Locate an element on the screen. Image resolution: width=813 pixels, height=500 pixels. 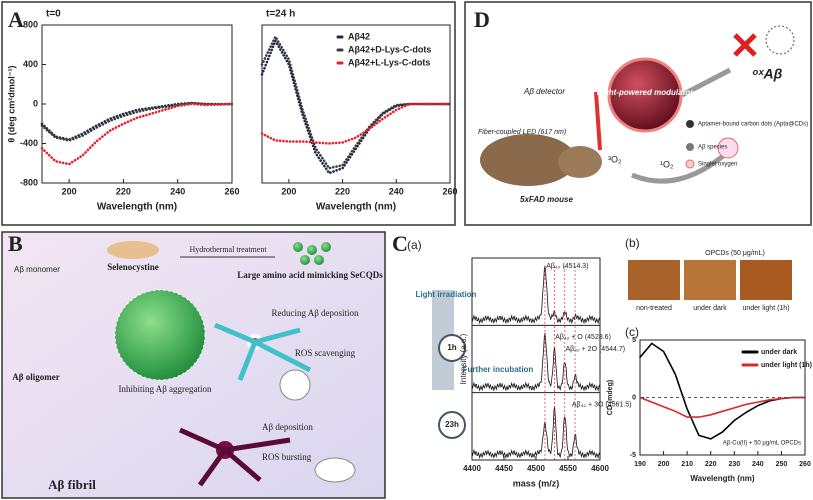
sub-label: (b) is located at coordinates (632, 243).